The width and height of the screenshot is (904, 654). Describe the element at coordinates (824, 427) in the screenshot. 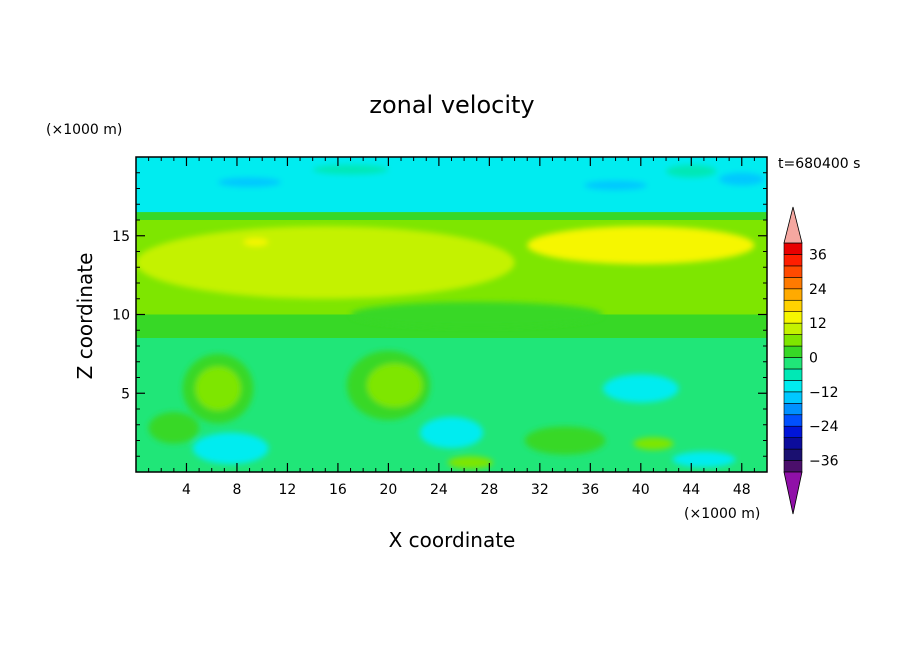

I see `colorbar-tick-label: −24` at that location.